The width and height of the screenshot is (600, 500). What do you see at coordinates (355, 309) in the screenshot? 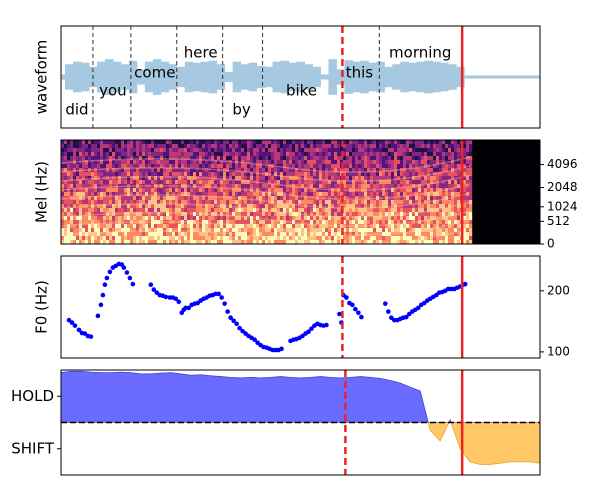
I see `f0-point` at bounding box center [355, 309].